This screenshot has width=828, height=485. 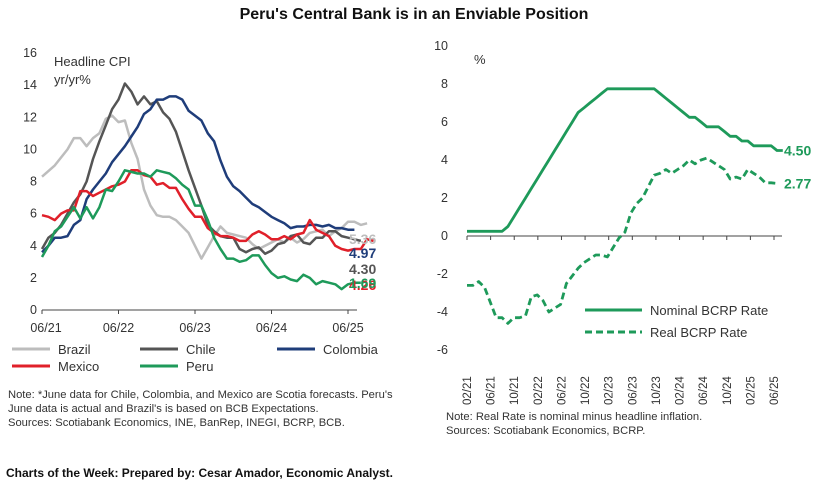 I want to click on end-label-brazil: 5.36, so click(x=362, y=239).